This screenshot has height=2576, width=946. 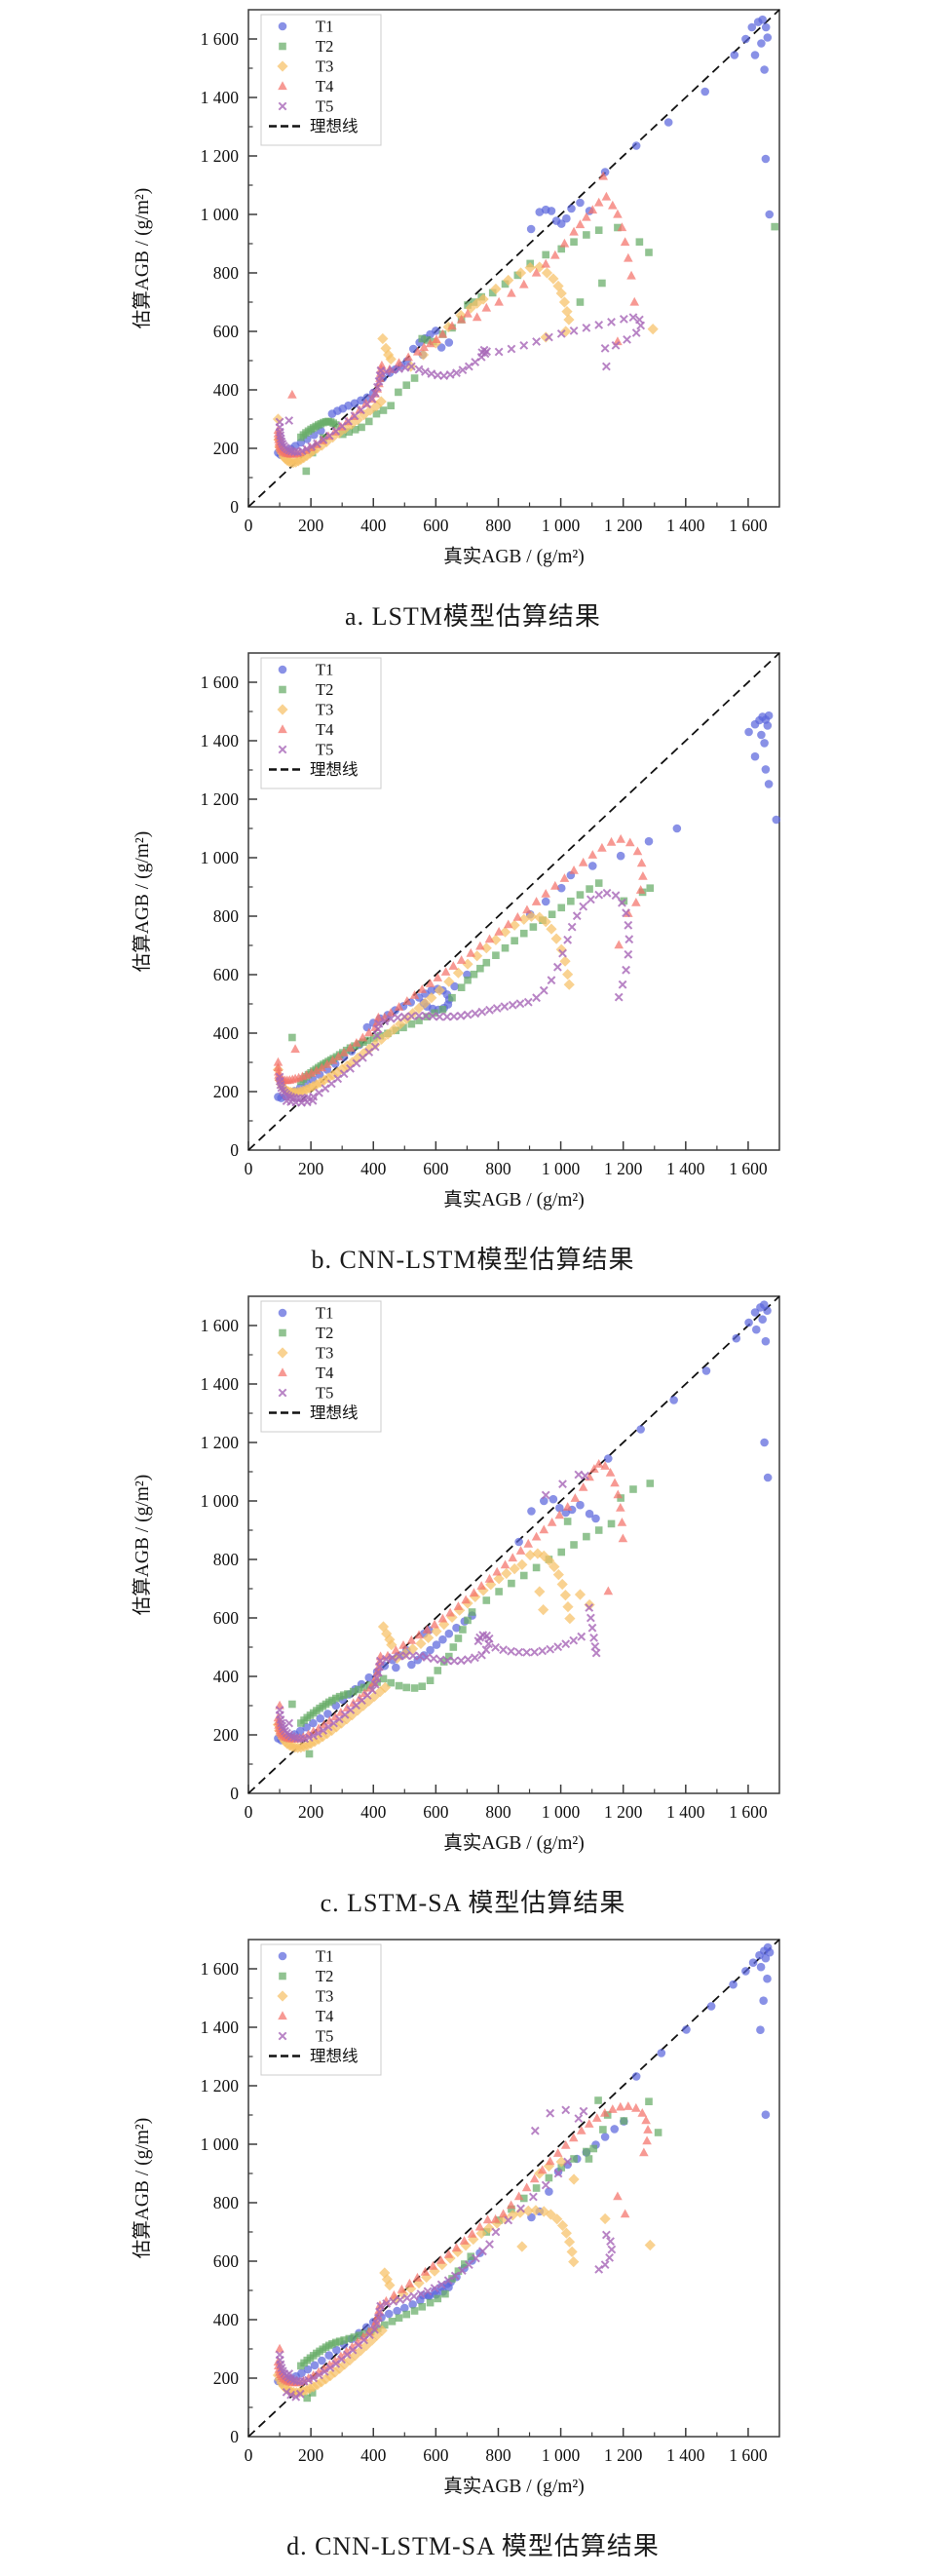 What do you see at coordinates (454, 997) in the screenshot?
I see `series-T5` at bounding box center [454, 997].